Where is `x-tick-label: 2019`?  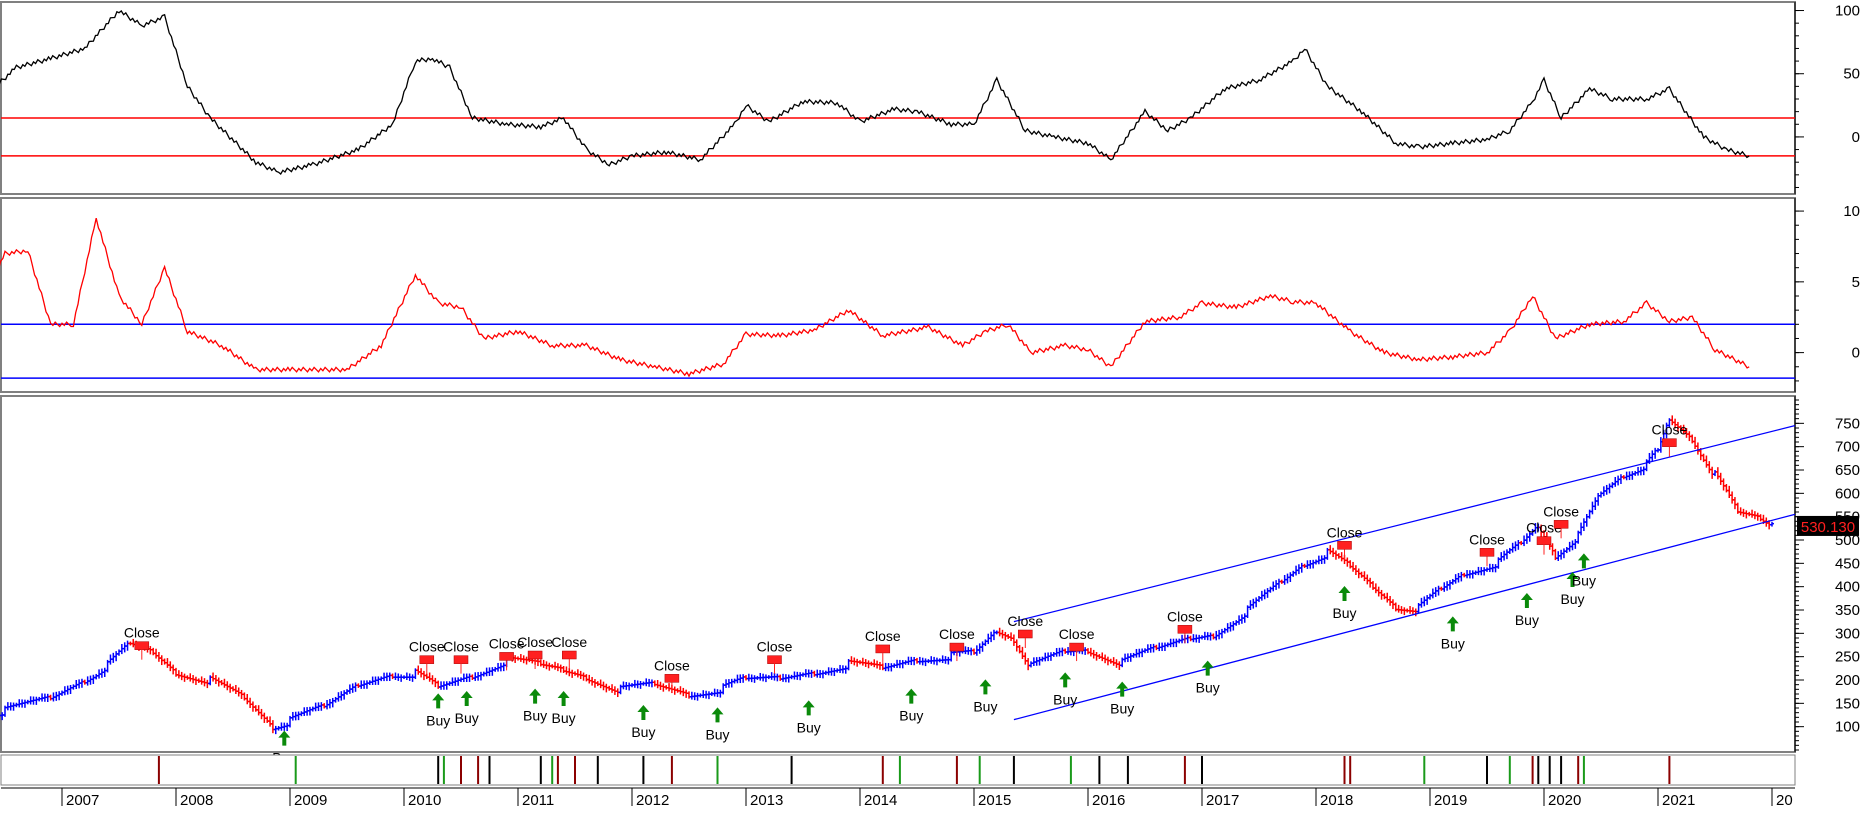
x-tick-label: 2019 is located at coordinates (1450, 800).